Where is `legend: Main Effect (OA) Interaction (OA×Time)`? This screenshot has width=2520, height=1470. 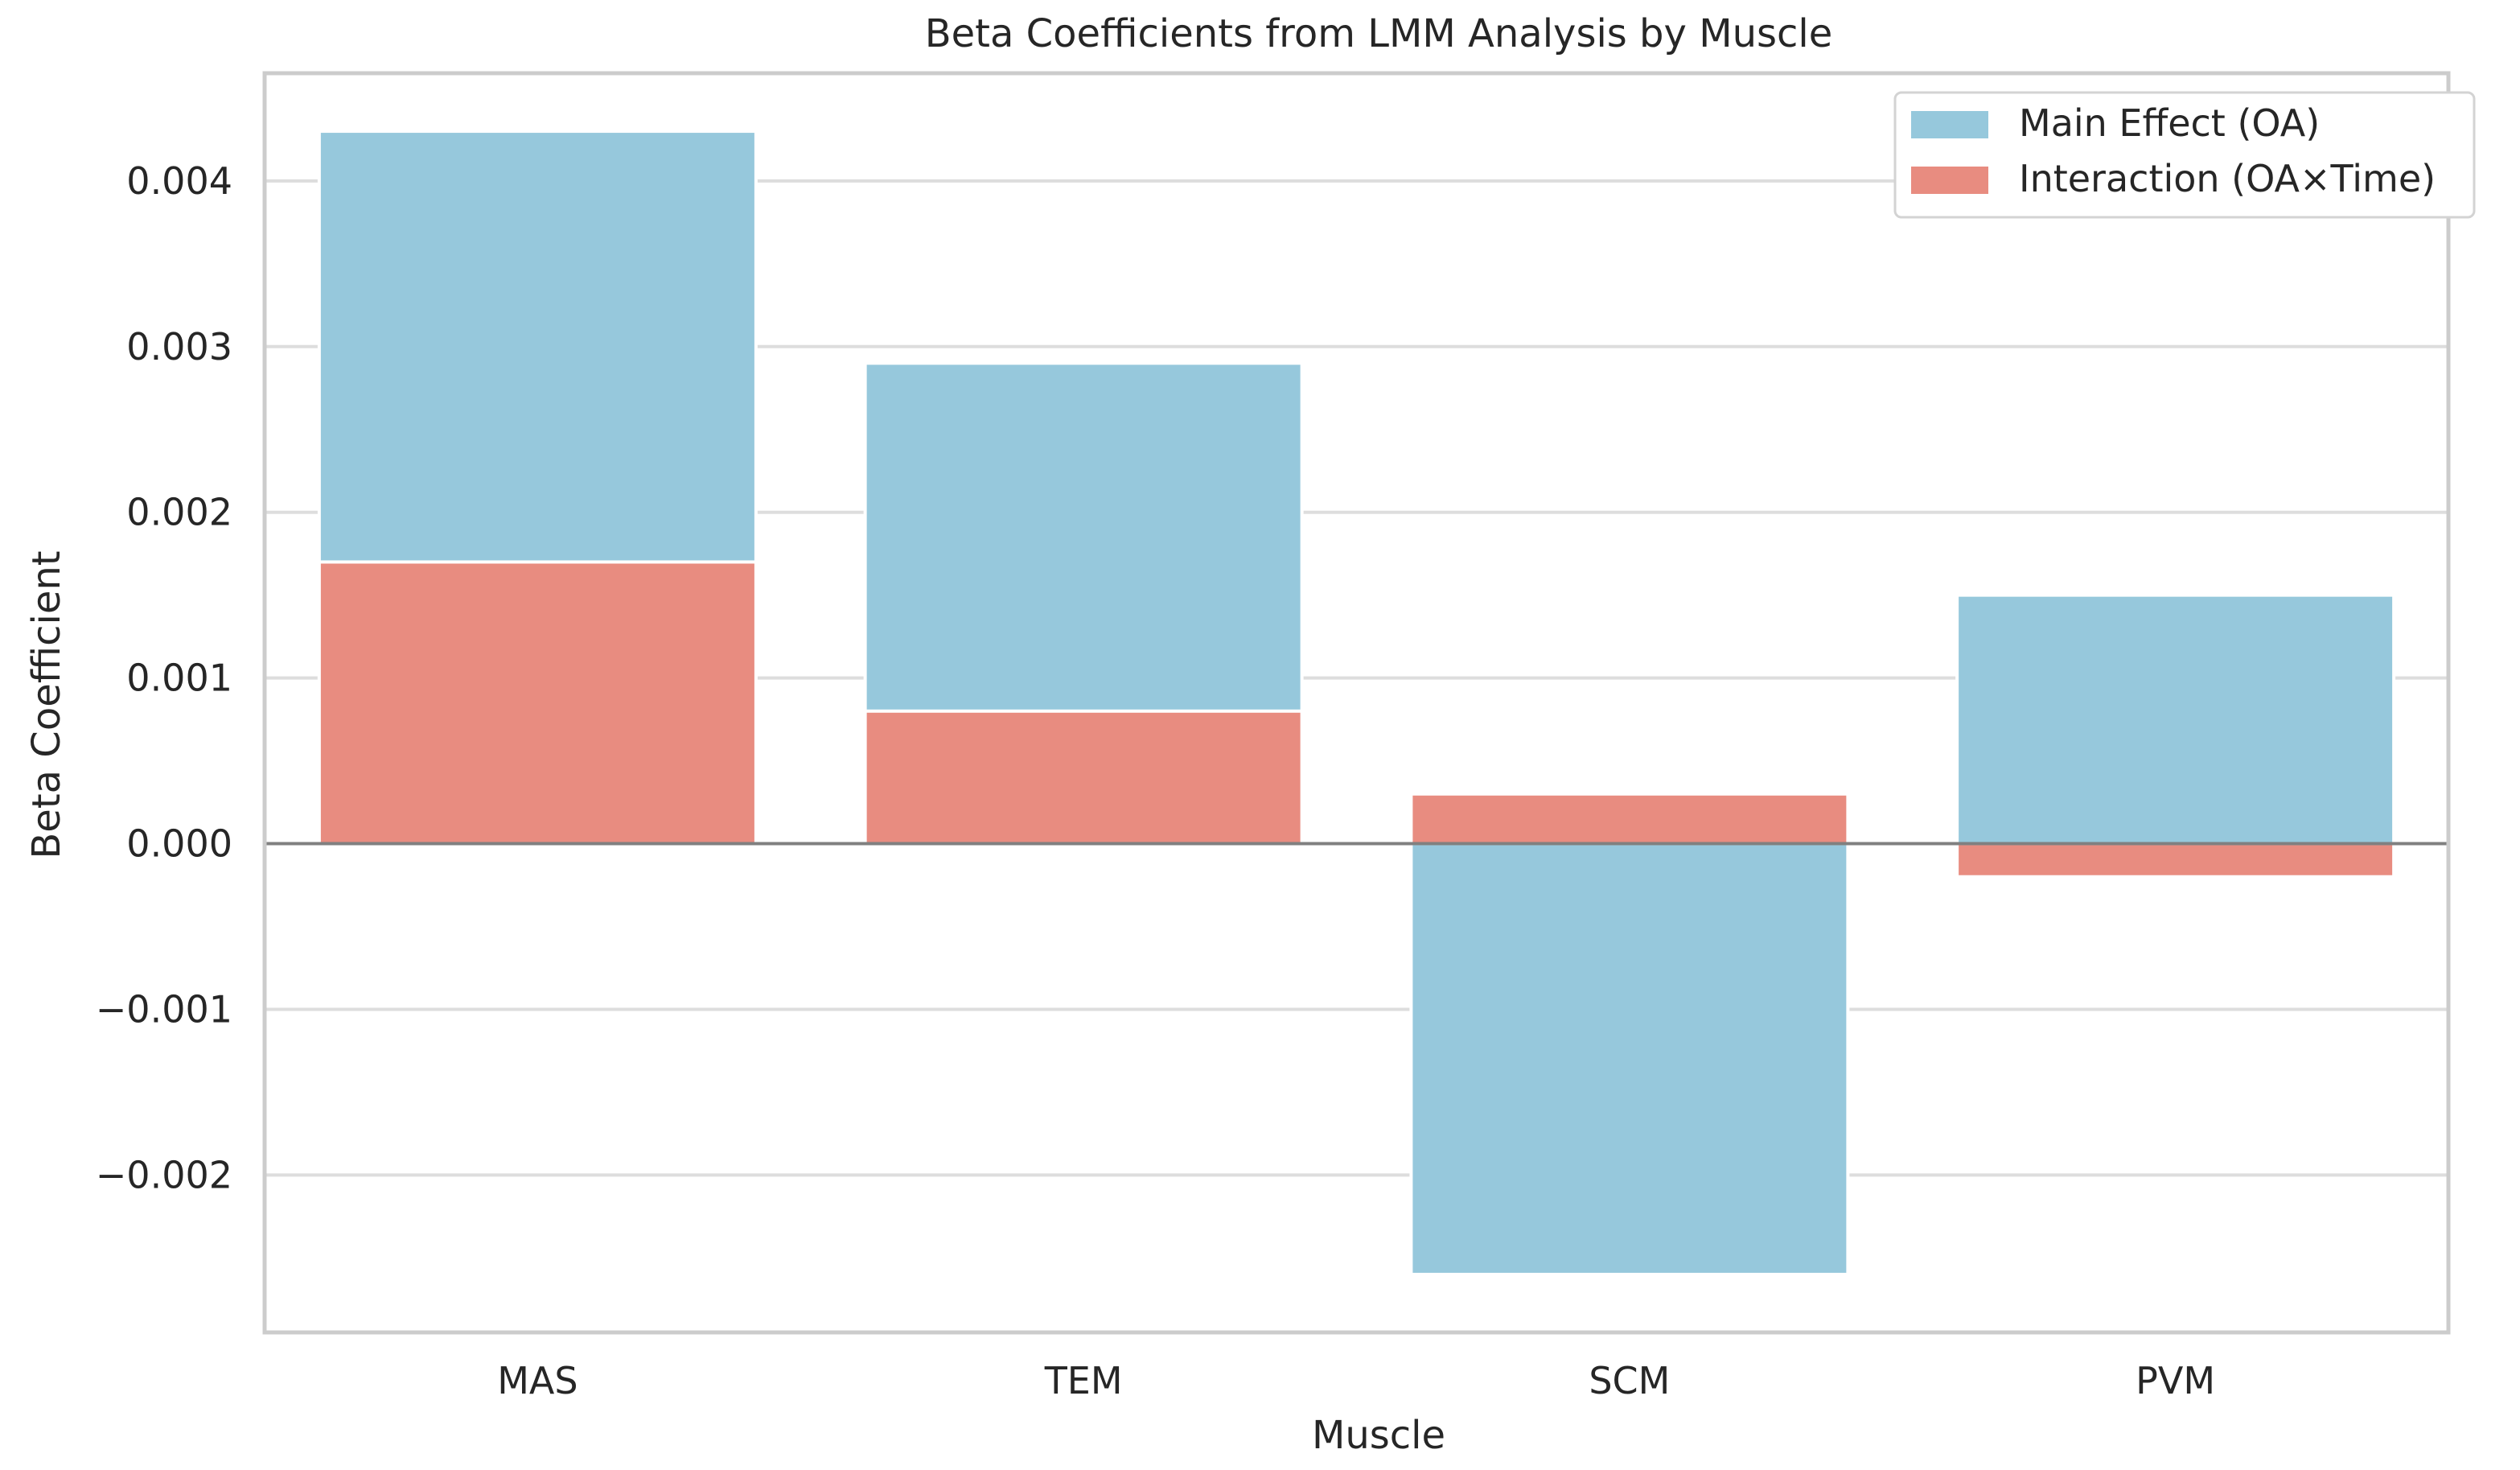
legend: Main Effect (OA) Interaction (OA×Time) is located at coordinates (2185, 155).